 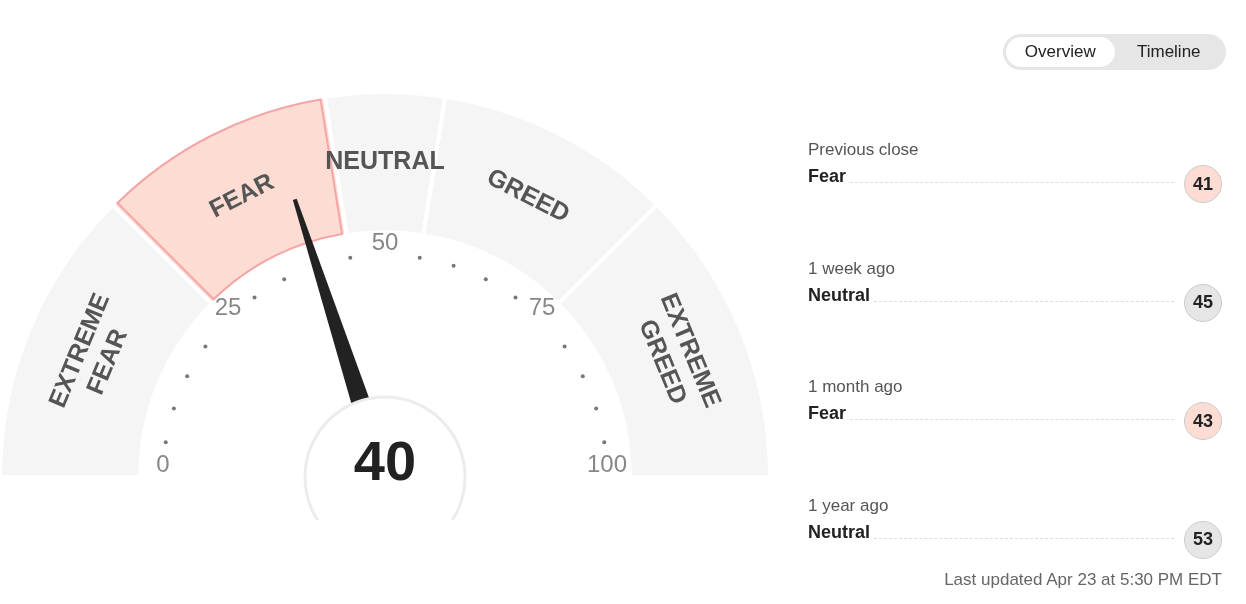 What do you see at coordinates (163, 463) in the screenshot?
I see `text: 0` at bounding box center [163, 463].